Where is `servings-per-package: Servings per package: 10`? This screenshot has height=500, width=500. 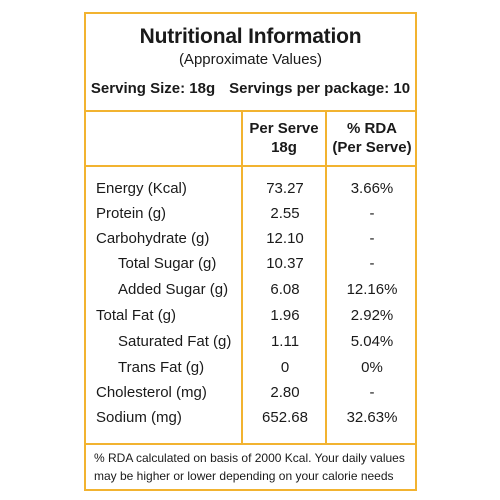 servings-per-package: Servings per package: 10 is located at coordinates (320, 88).